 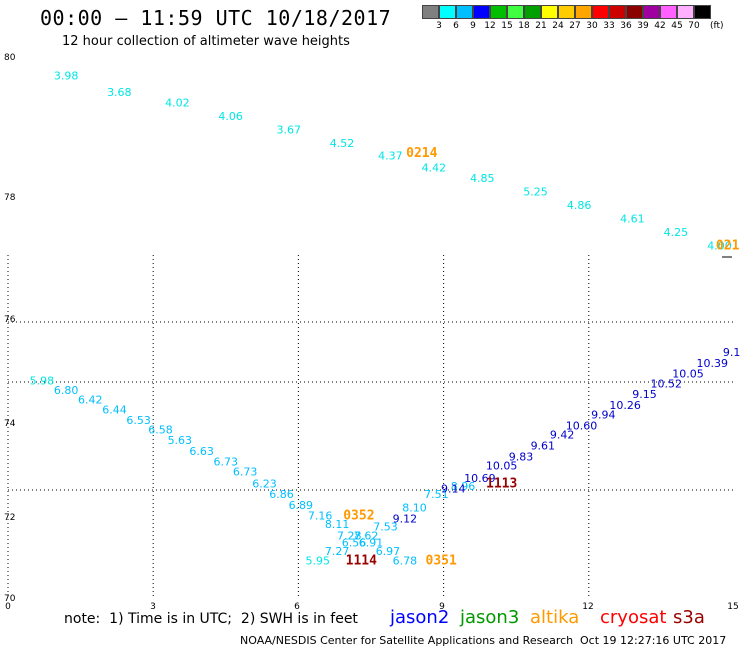 I want to click on wave-height-value: 7.28, so click(x=349, y=536).